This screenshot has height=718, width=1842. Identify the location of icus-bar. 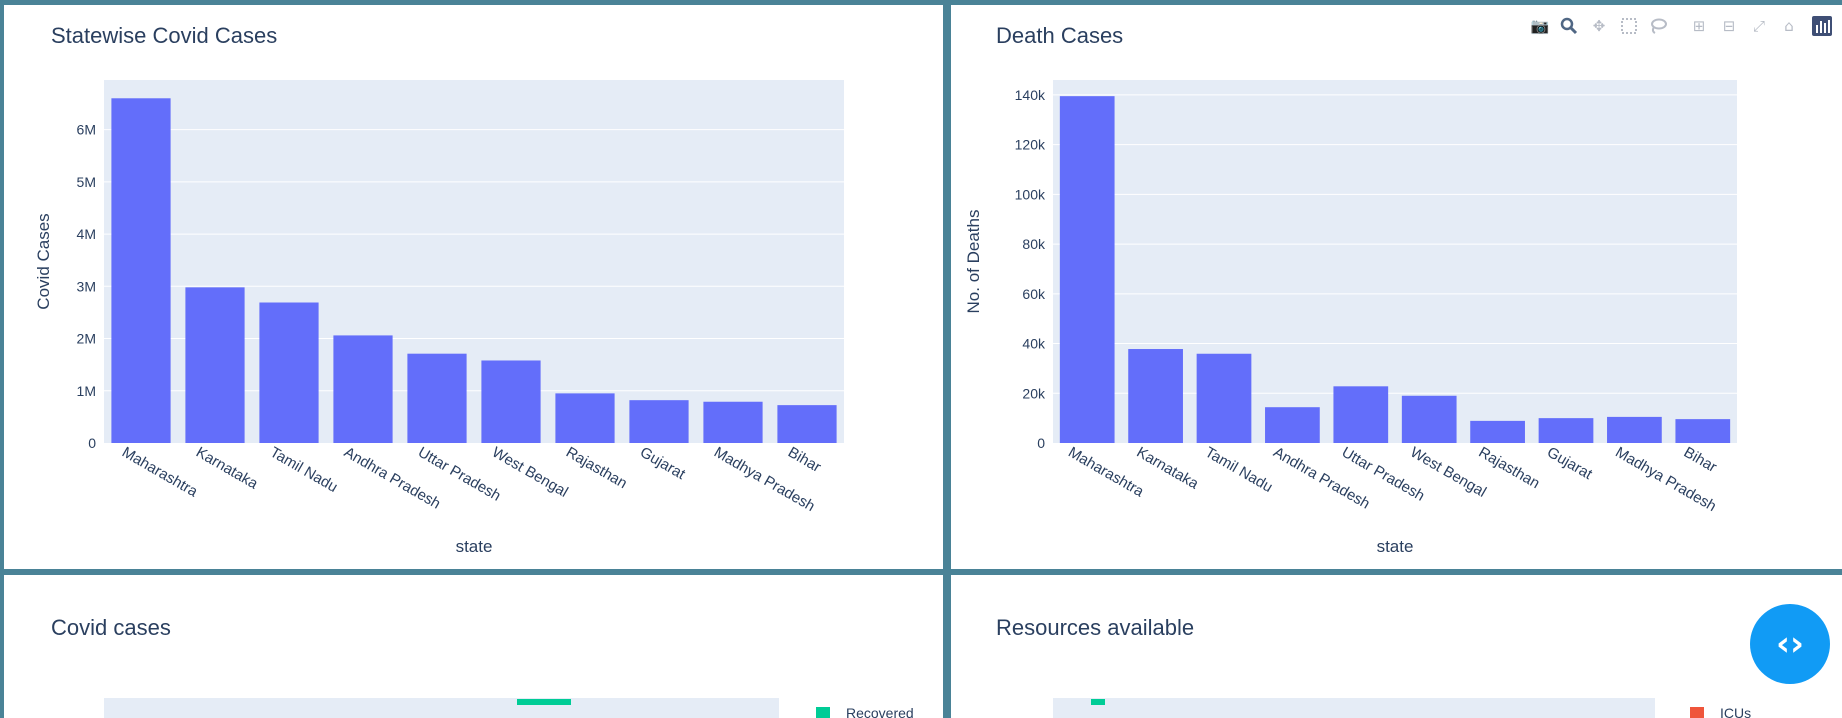
(1098, 702).